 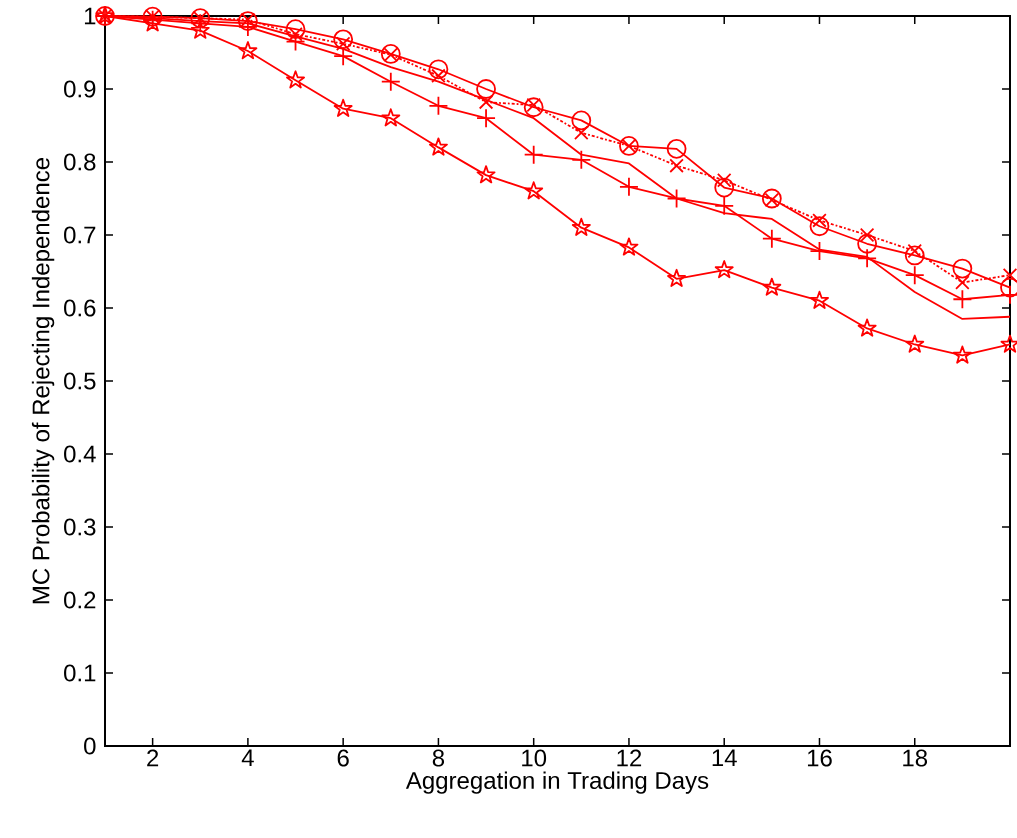 I want to click on x-axis-title: Aggregation in Trading Days, so click(x=557, y=782).